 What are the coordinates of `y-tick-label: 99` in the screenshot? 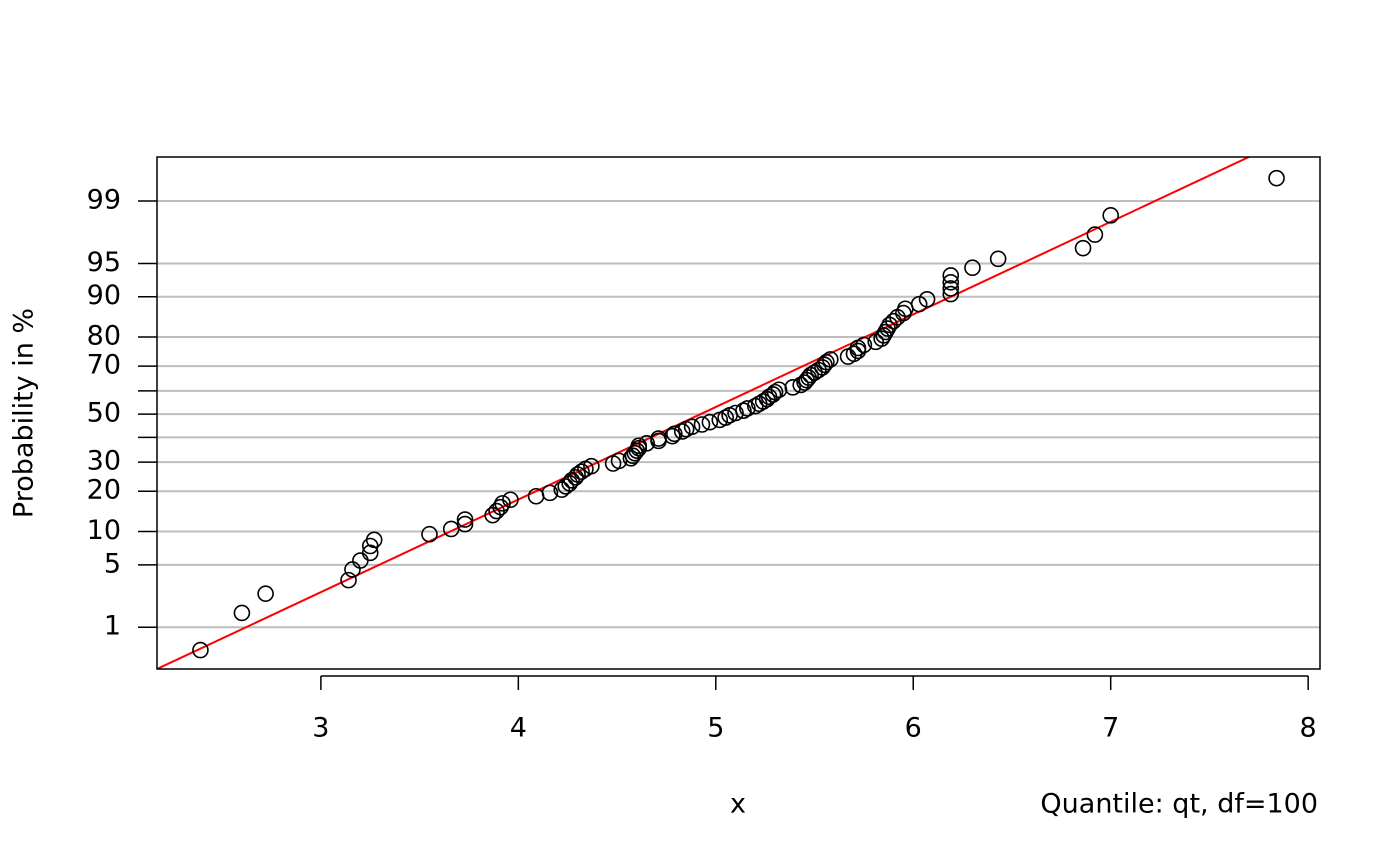 It's located at (104, 200).